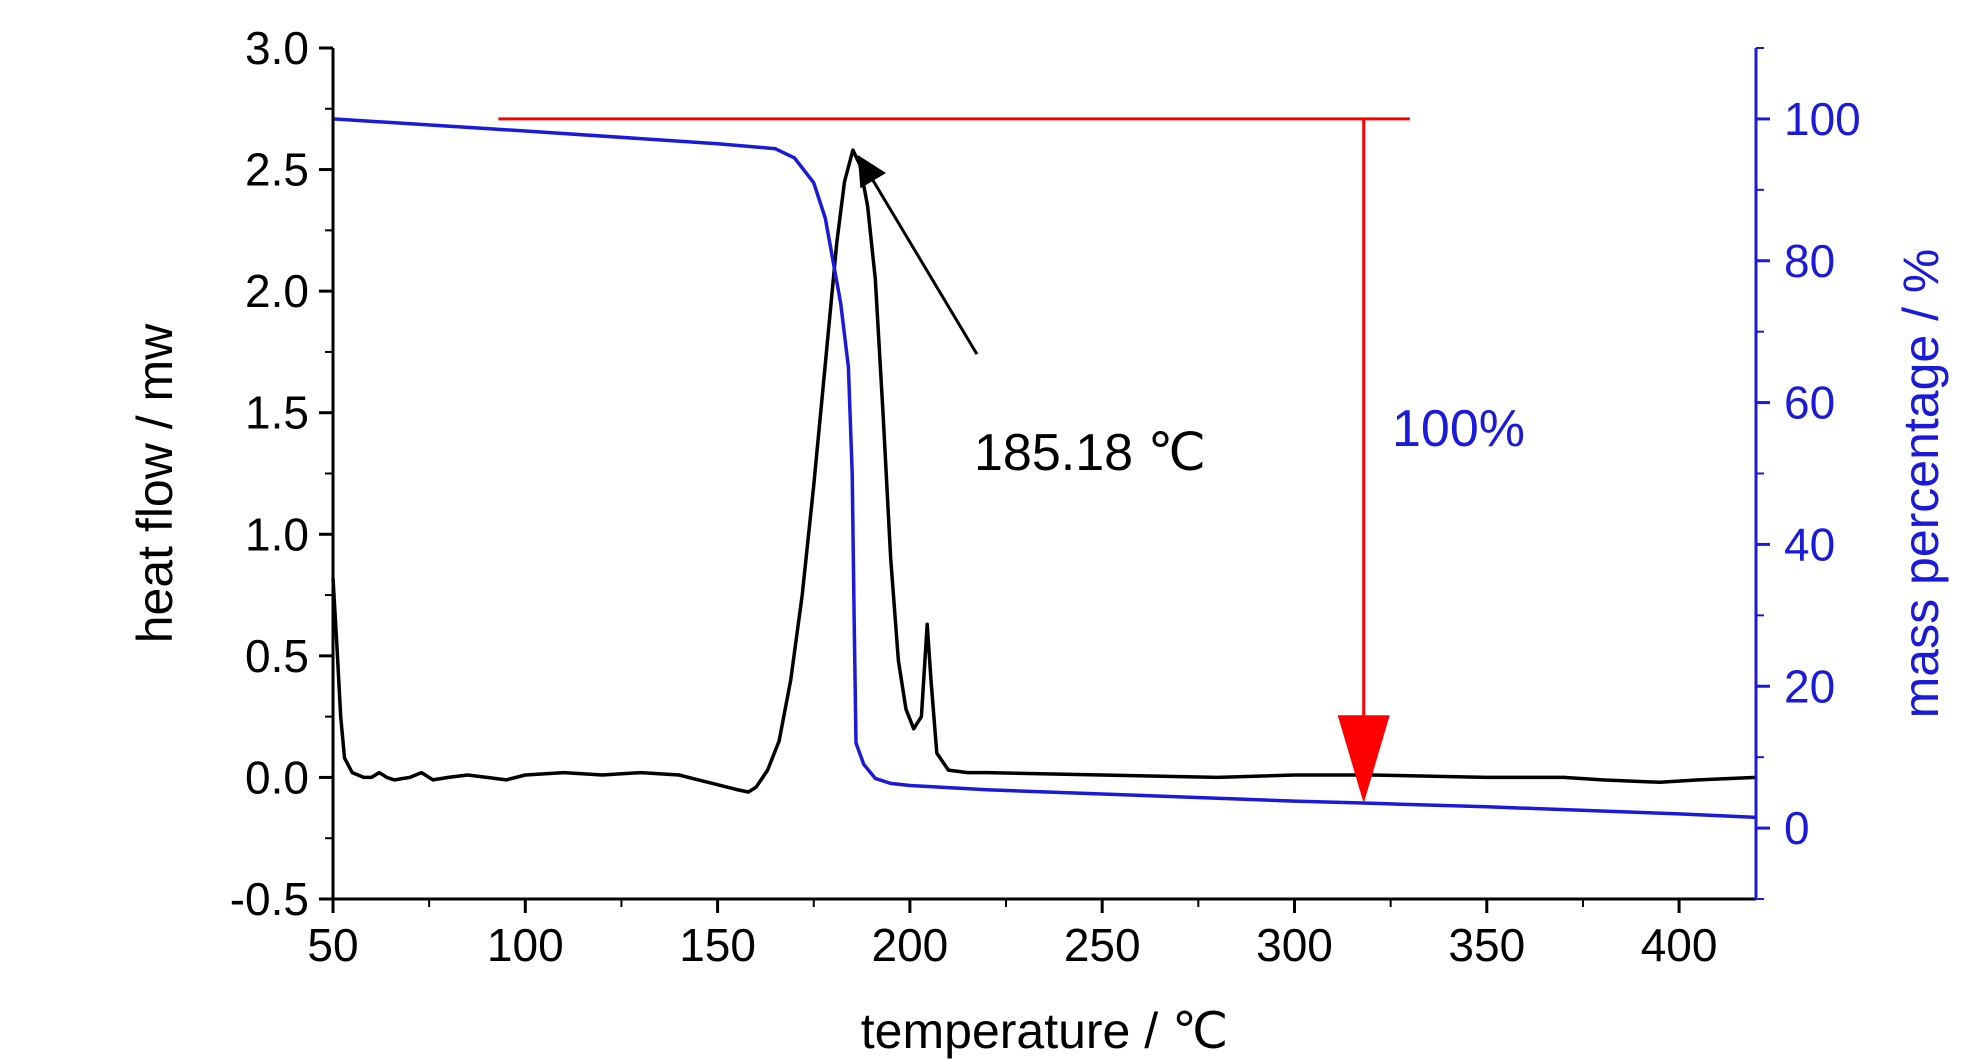  What do you see at coordinates (1679, 945) in the screenshot?
I see `x-tick-label: 400` at bounding box center [1679, 945].